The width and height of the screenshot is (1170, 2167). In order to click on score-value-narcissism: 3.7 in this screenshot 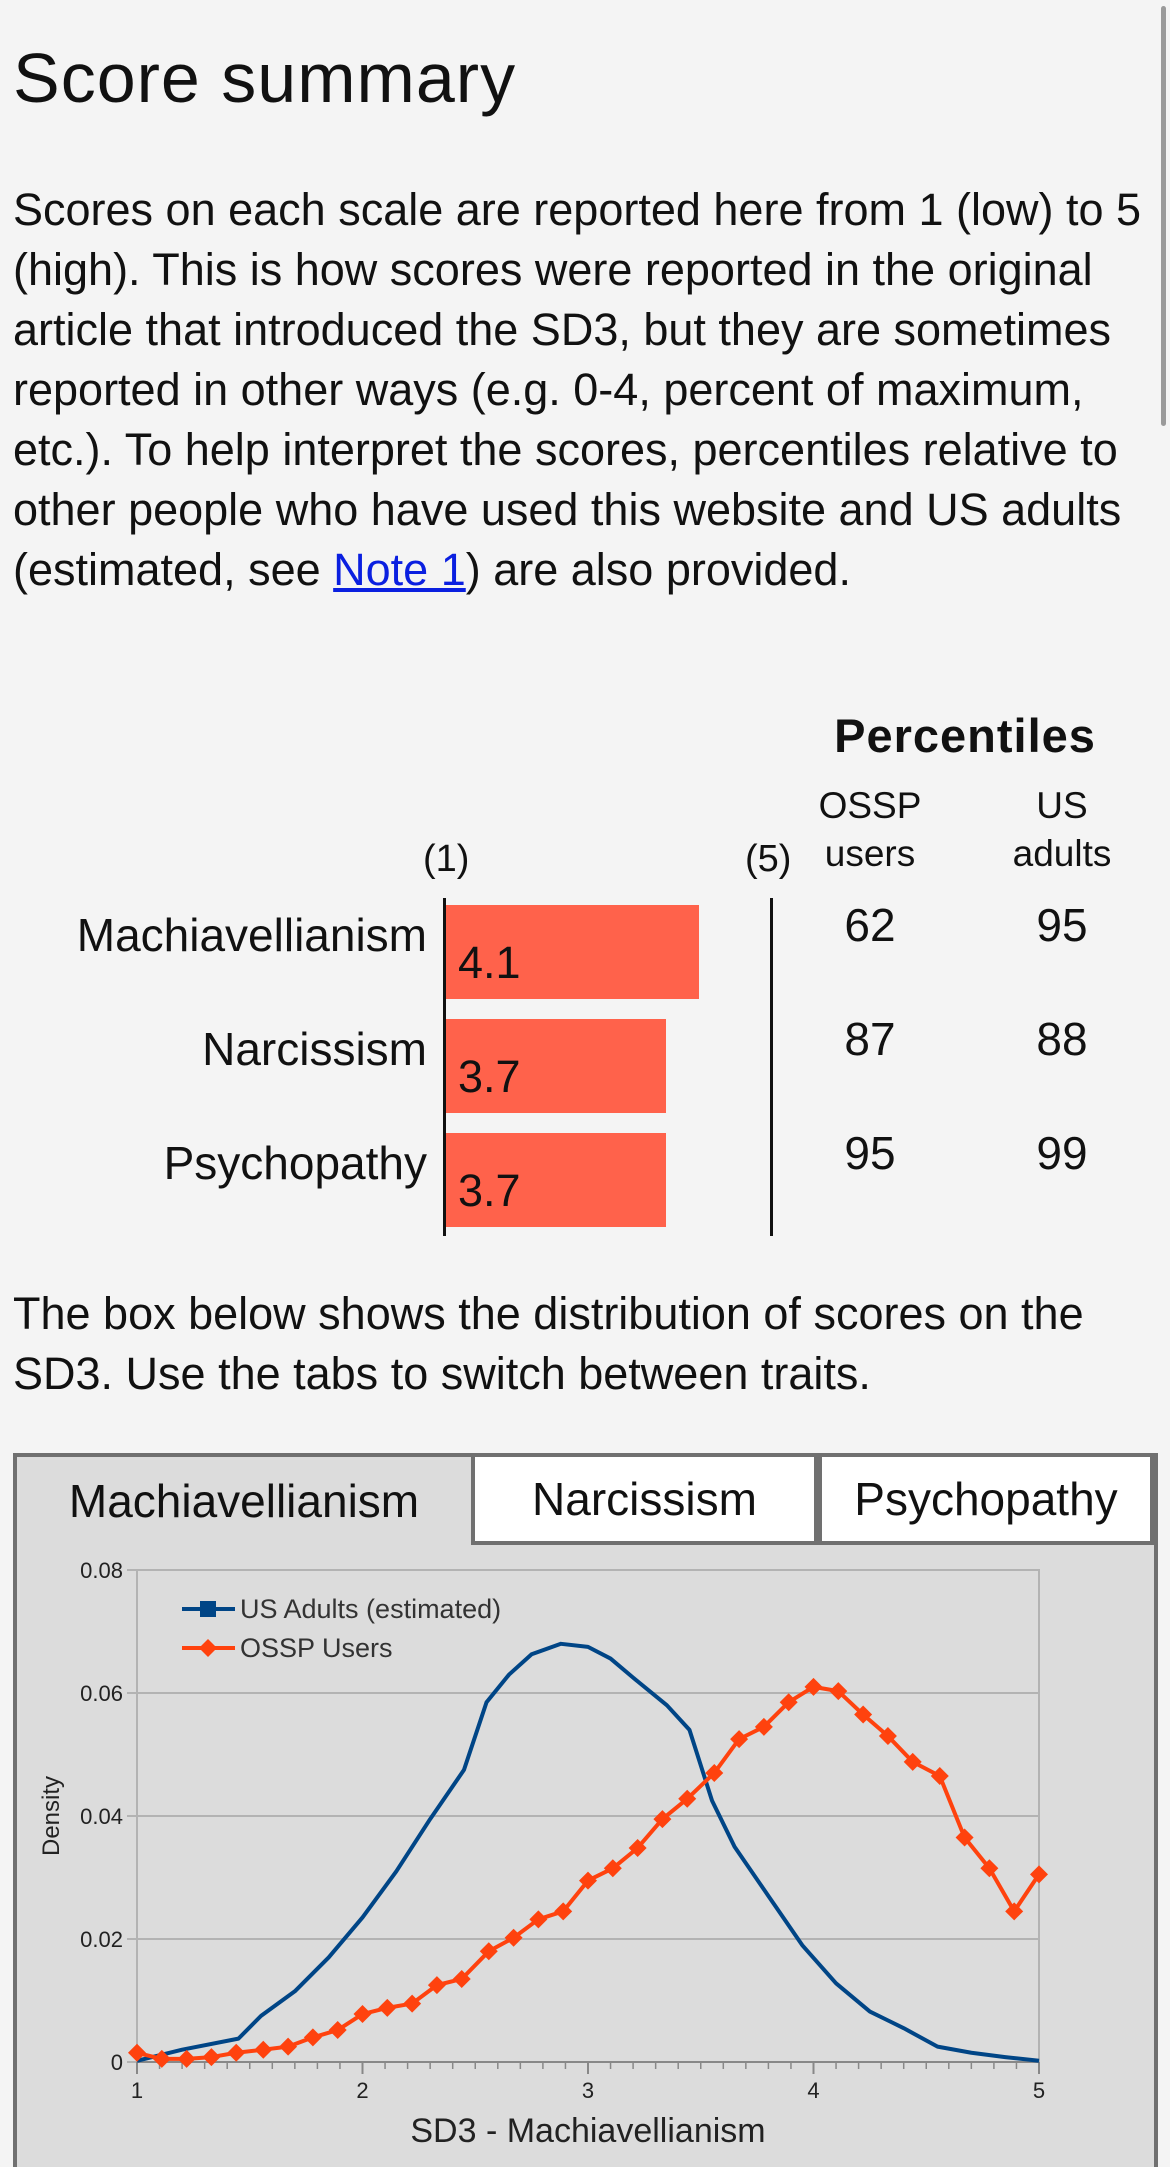, I will do `click(489, 1076)`.